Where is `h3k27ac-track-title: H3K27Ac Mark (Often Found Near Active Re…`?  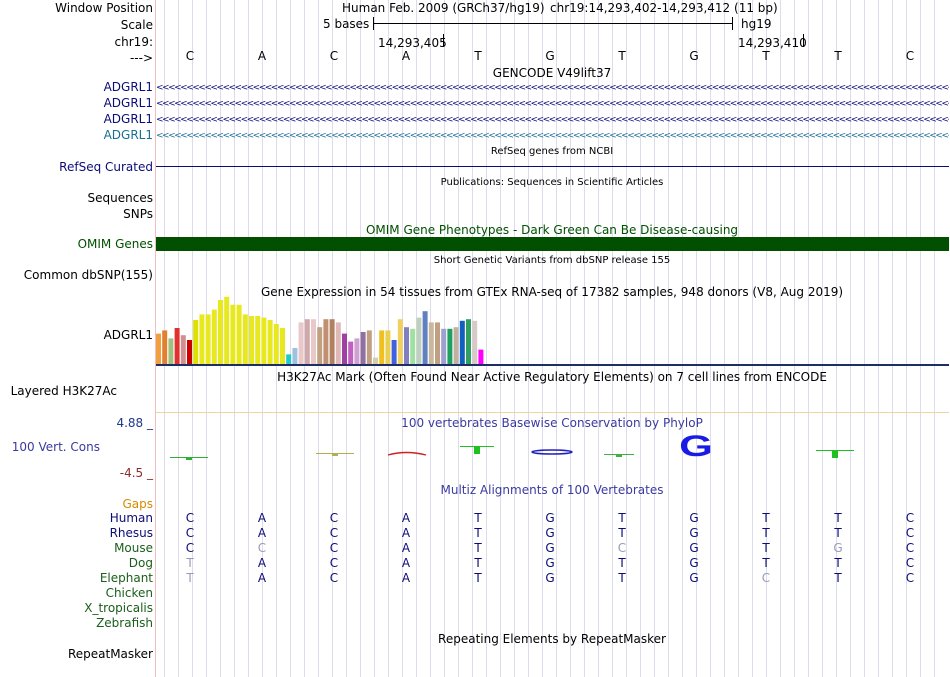 h3k27ac-track-title: H3K27Ac Mark (Often Found Near Active Re… is located at coordinates (552, 377).